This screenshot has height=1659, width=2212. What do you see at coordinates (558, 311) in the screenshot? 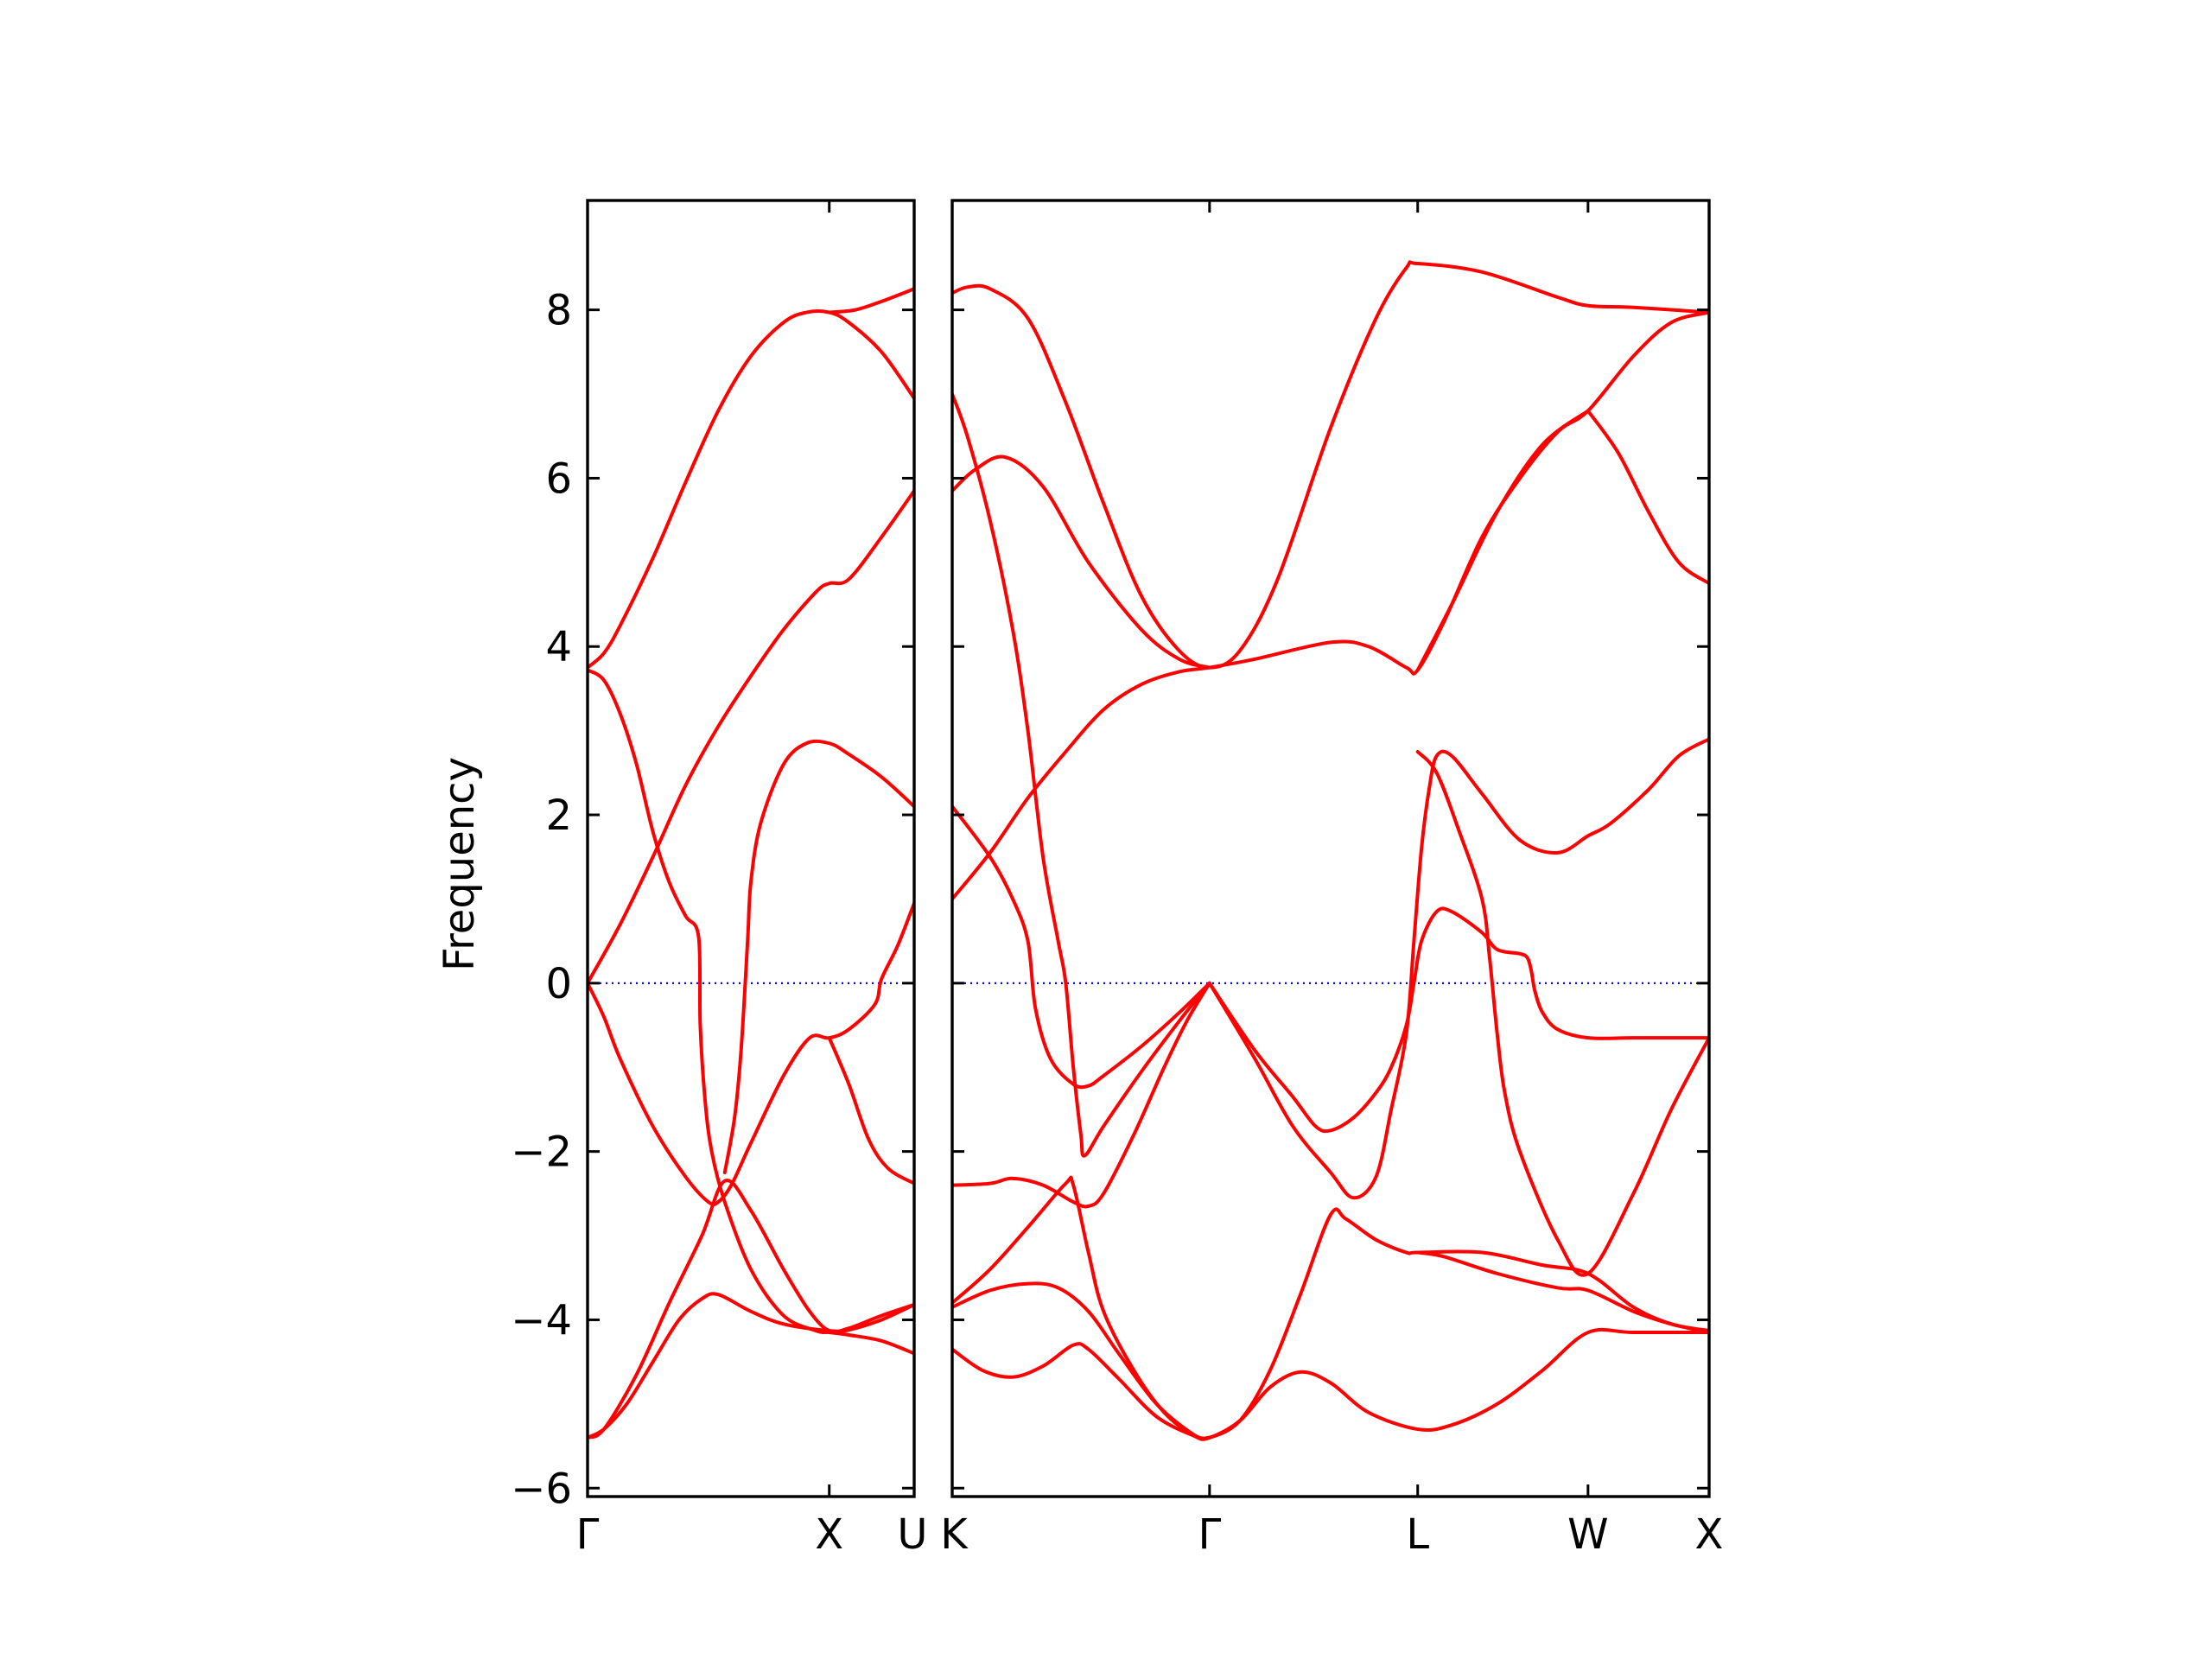
I see `y-tick-label: 8` at bounding box center [558, 311].